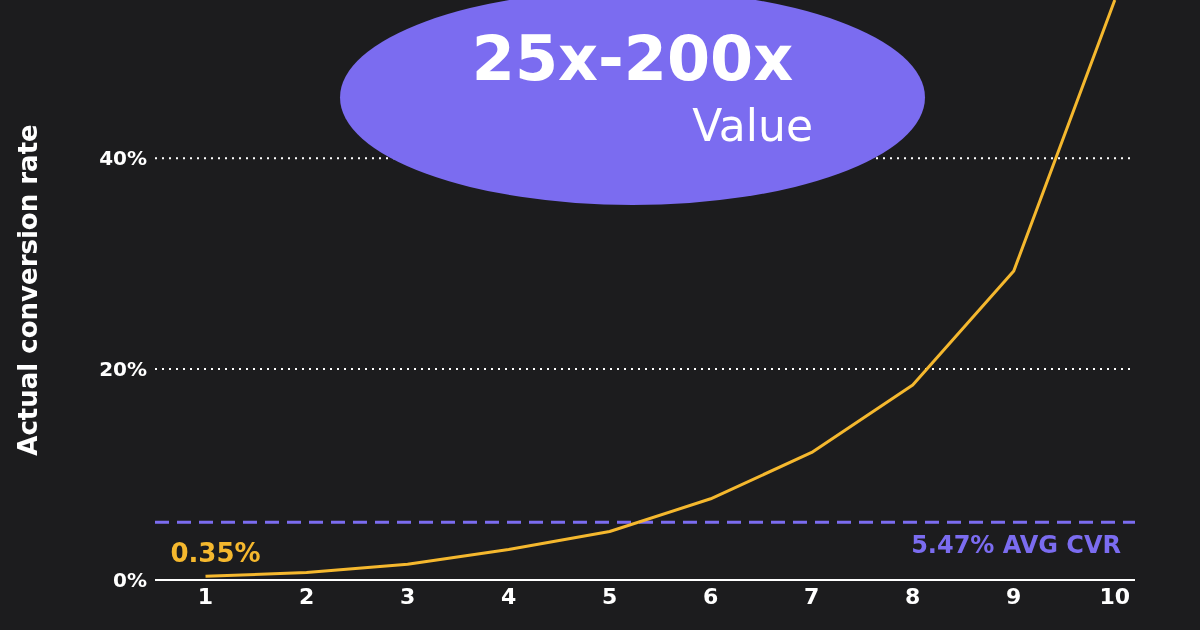 This screenshot has width=1200, height=630. Describe the element at coordinates (205, 596) in the screenshot. I see `x-tick-label: 1` at that location.